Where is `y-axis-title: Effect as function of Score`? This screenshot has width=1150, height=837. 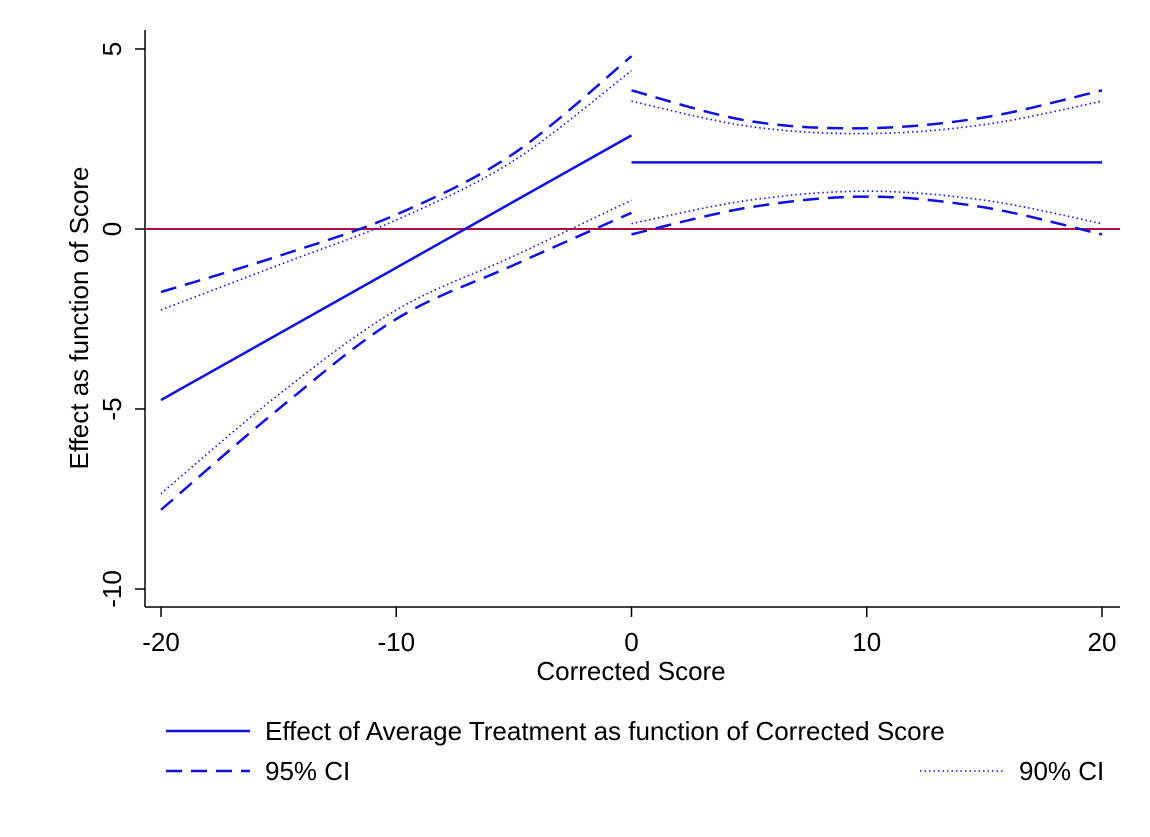 y-axis-title: Effect as function of Score is located at coordinates (79, 317).